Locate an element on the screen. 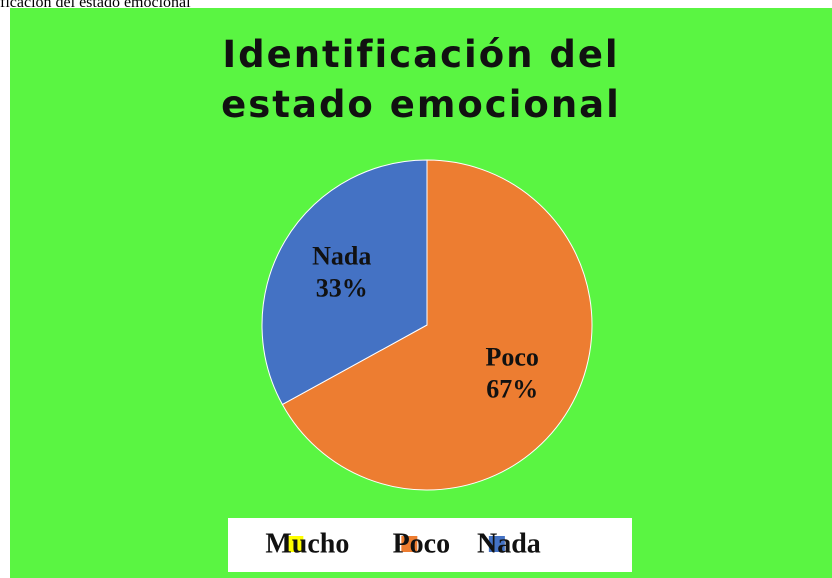  legend-label: Nada is located at coordinates (509, 543).